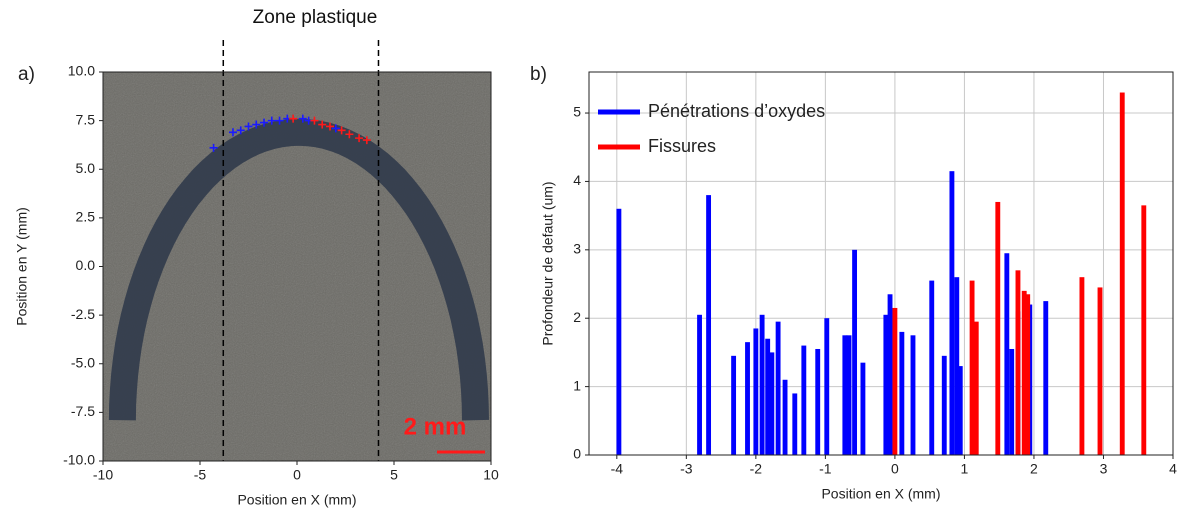  I want to click on y-tick-label: 5, so click(577, 112).